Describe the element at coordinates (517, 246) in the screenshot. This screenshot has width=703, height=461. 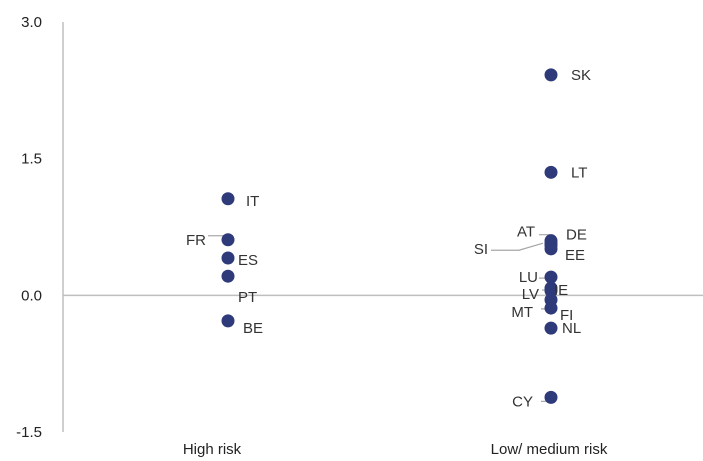
I see `leader-line` at that location.